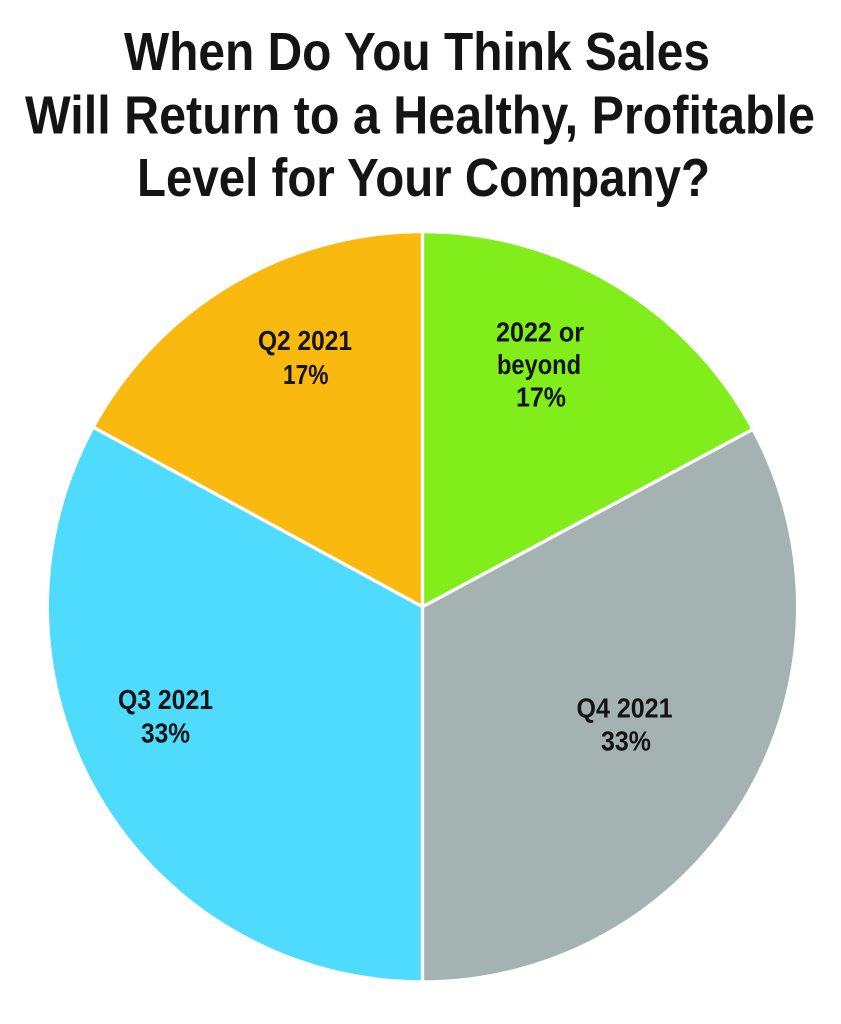 This screenshot has width=841, height=1024. I want to click on svg-text: Q3 2021, so click(165, 699).